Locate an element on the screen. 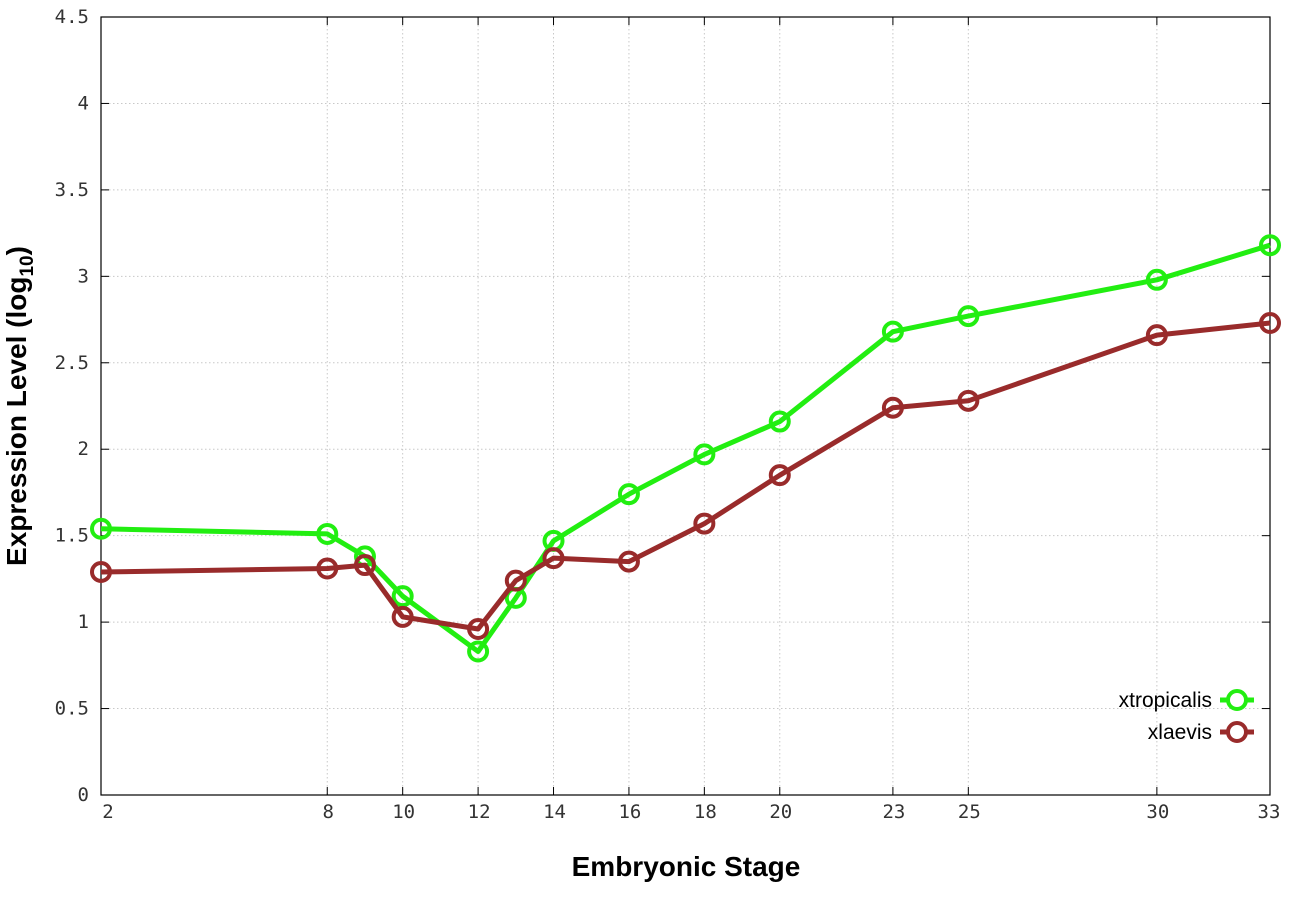  y-axis-title-main: Expression Level (log is located at coordinates (16, 421).